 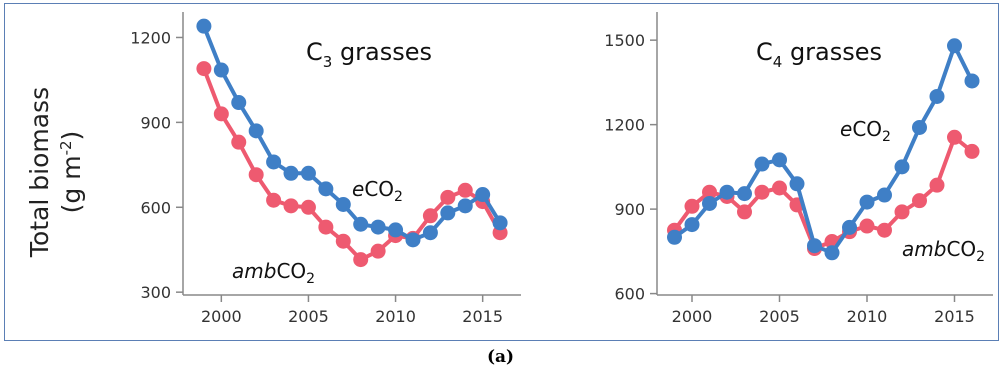 What do you see at coordinates (823, 193) in the screenshot?
I see `series-line-ambCO2` at bounding box center [823, 193].